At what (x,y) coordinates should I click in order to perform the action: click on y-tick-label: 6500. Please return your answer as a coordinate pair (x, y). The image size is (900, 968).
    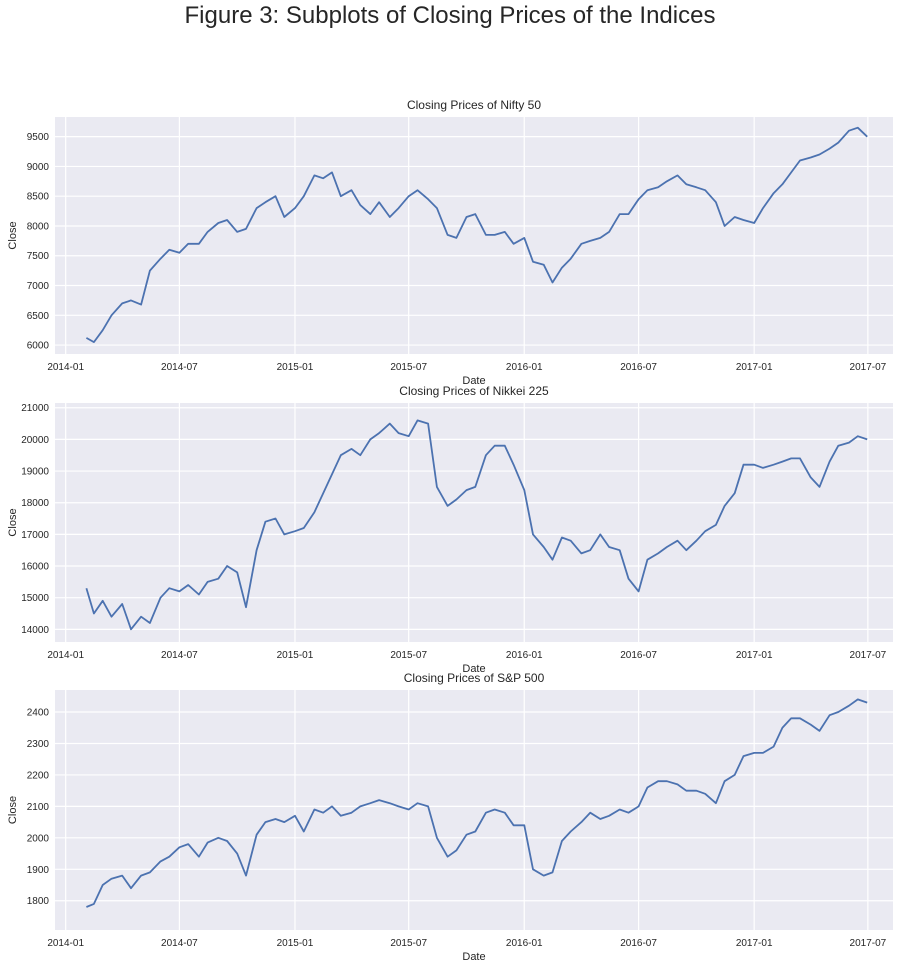
    Looking at the image, I should click on (38, 316).